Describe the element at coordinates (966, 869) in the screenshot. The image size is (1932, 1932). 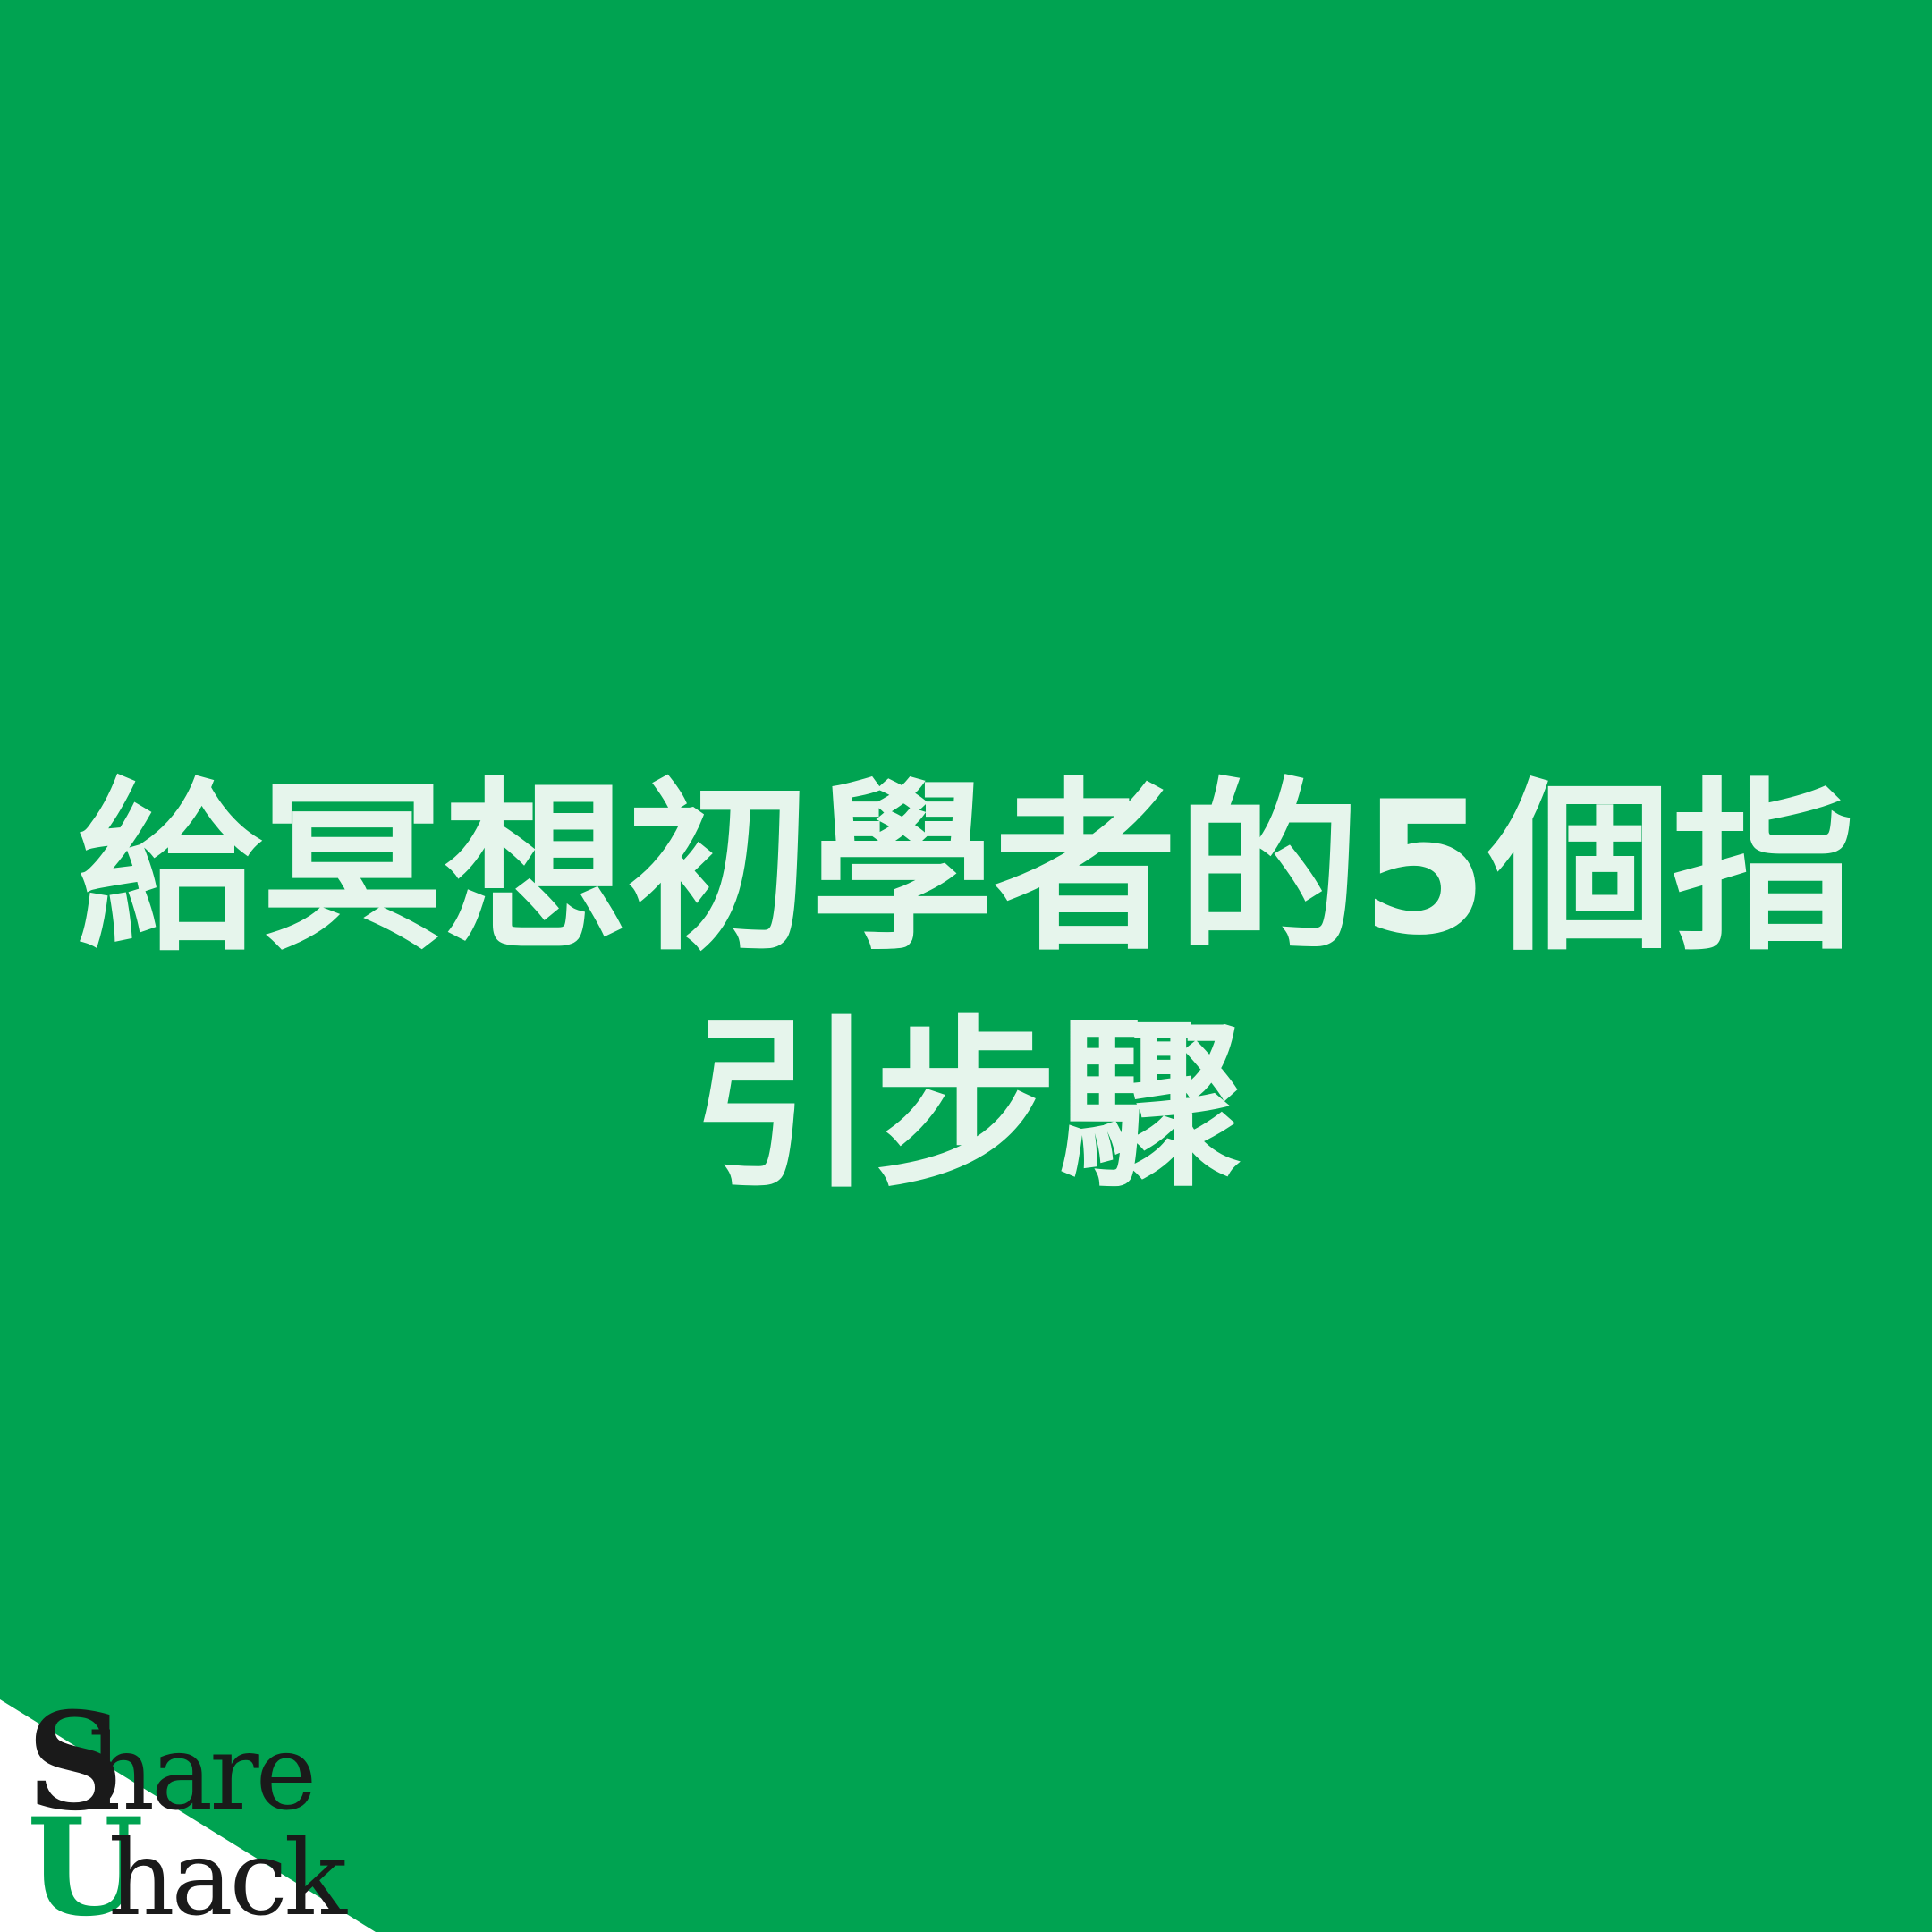
I see `title-line-1: 給冥想初學者的5個指` at that location.